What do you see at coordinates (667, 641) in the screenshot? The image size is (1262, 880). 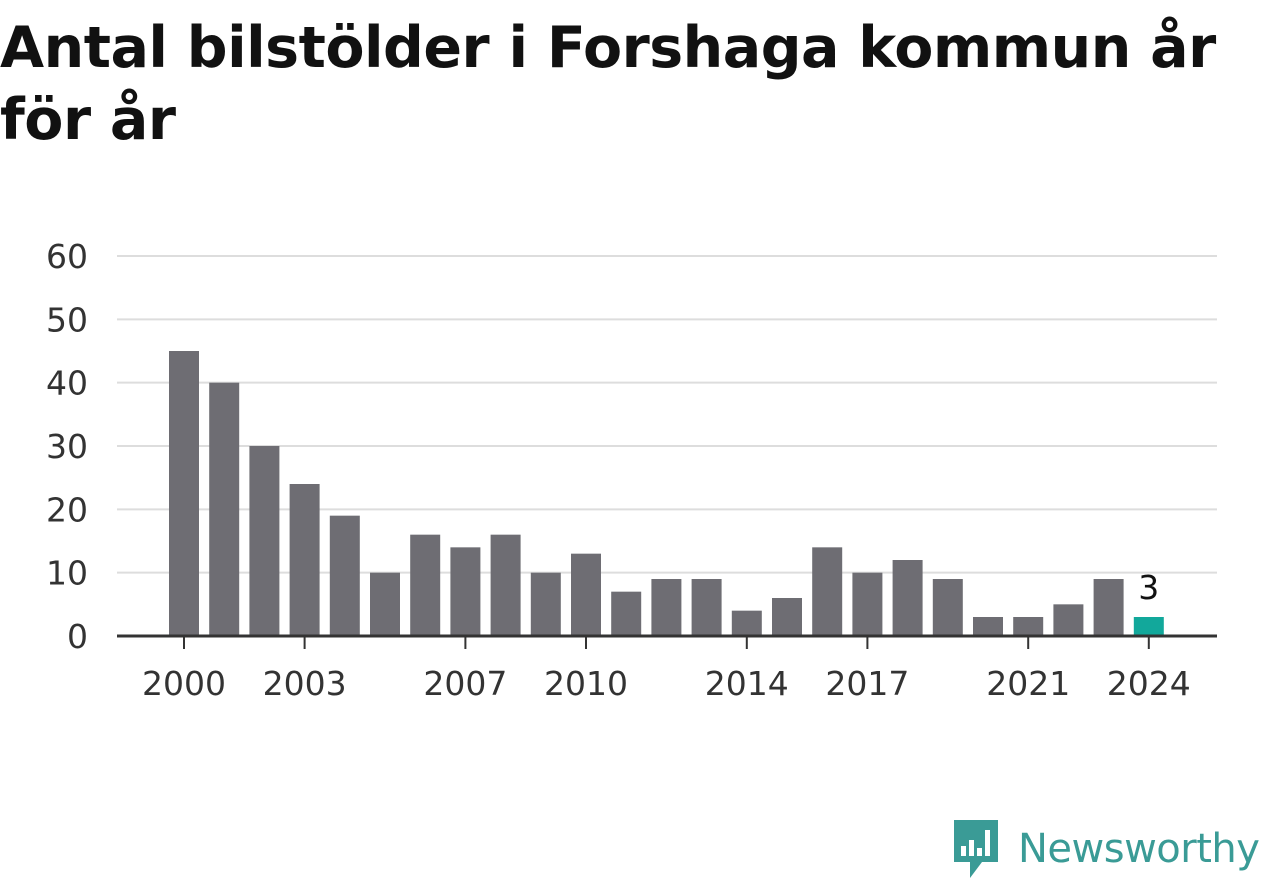 I see `x-axis` at bounding box center [667, 641].